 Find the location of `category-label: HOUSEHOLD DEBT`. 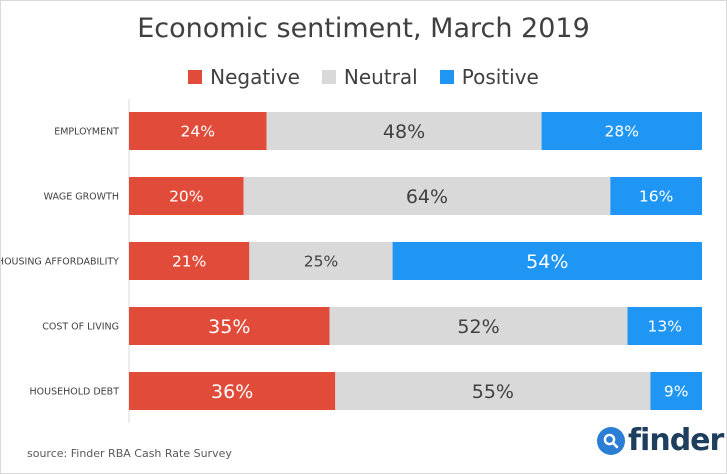

category-label: HOUSEHOLD DEBT is located at coordinates (75, 392).